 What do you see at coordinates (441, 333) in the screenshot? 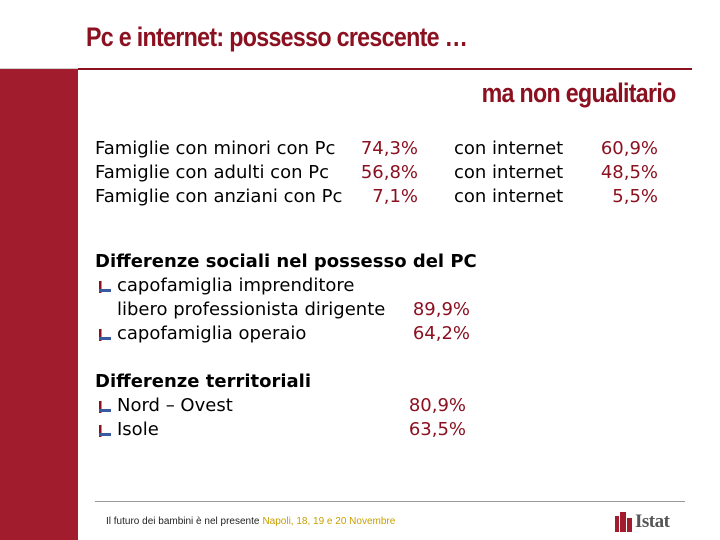
I see `social-value: 64,2%` at bounding box center [441, 333].